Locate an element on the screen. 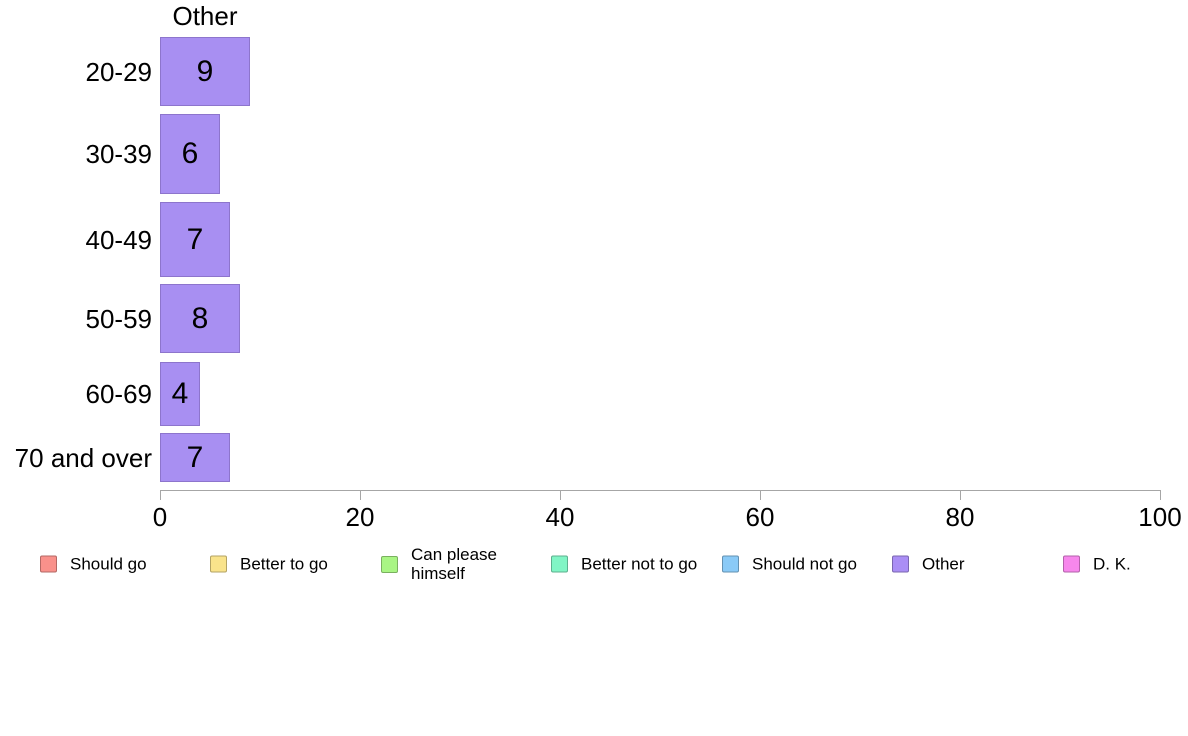 The height and width of the screenshot is (736, 1188). bar-value-label: 4 is located at coordinates (180, 393).